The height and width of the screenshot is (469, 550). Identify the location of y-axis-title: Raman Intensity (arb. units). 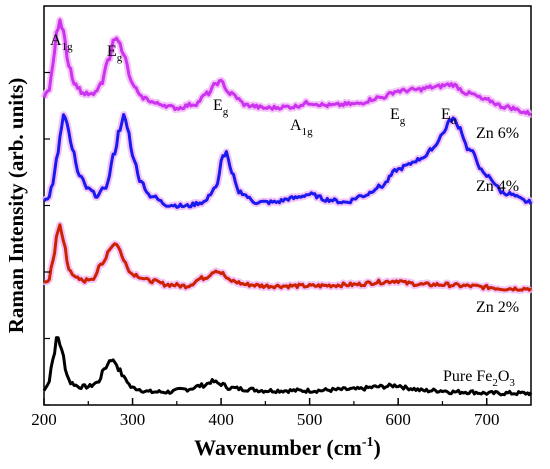
(16, 206).